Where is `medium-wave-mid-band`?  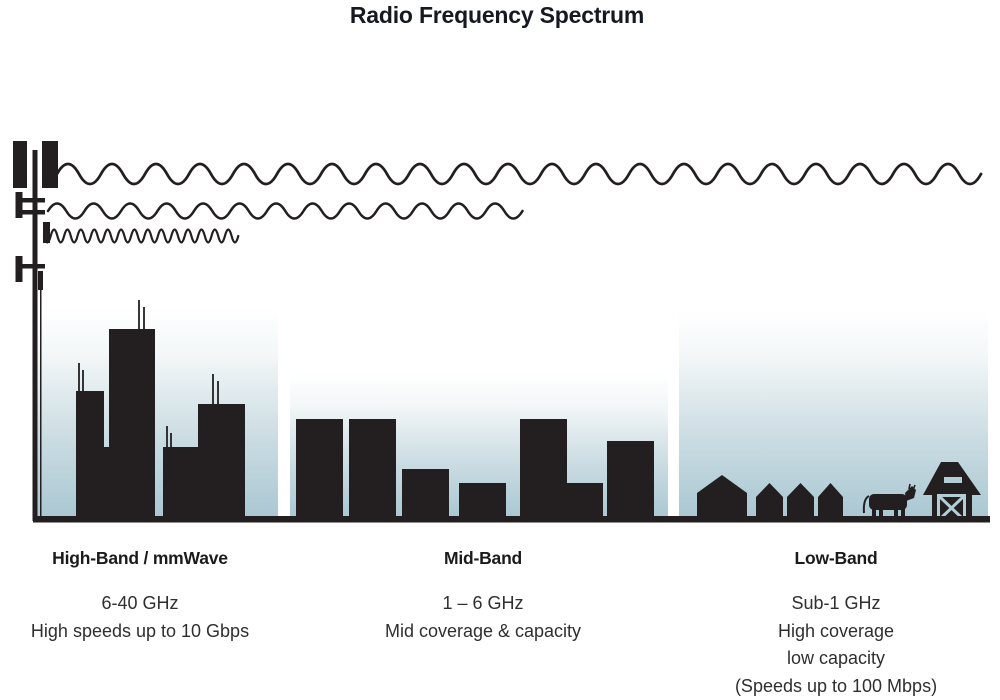 medium-wave-mid-band is located at coordinates (285, 211).